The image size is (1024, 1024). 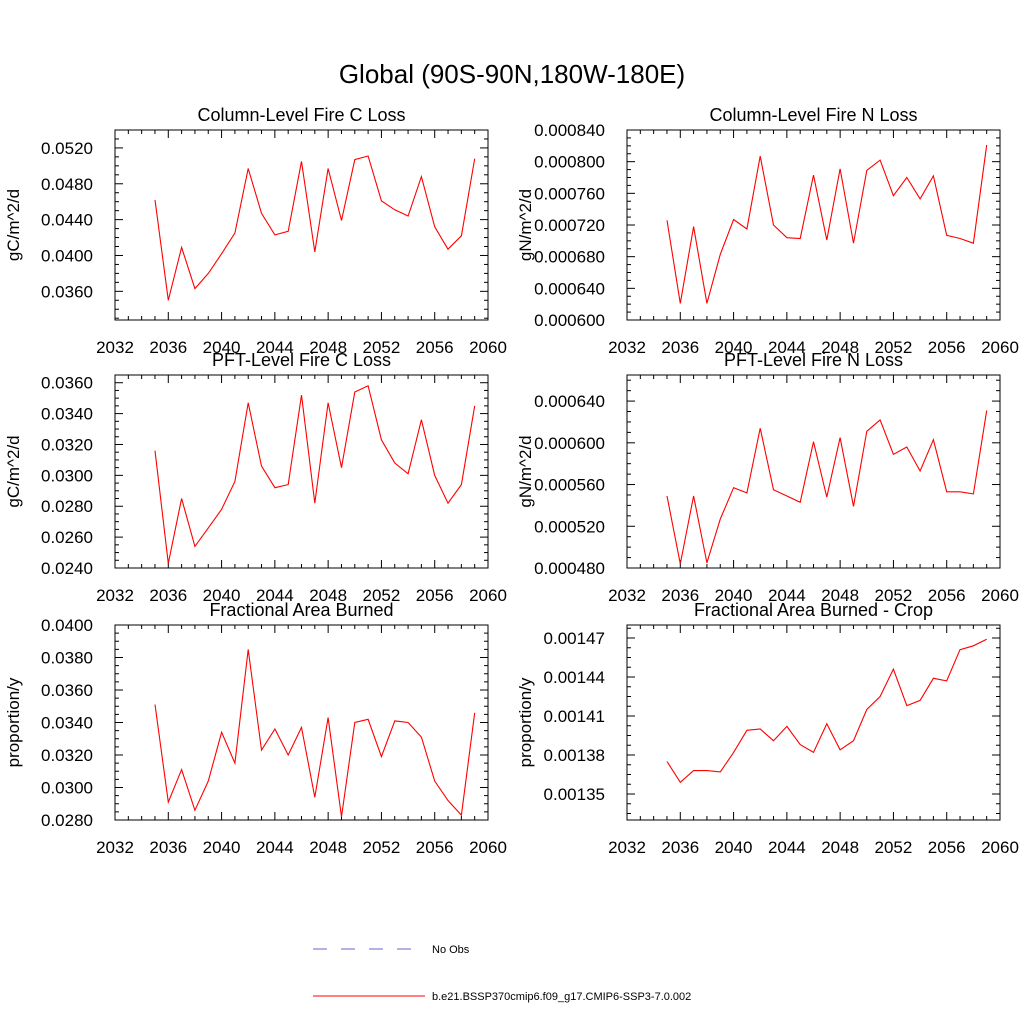 I want to click on y-tick-label: 0.00138, so click(x=574, y=755).